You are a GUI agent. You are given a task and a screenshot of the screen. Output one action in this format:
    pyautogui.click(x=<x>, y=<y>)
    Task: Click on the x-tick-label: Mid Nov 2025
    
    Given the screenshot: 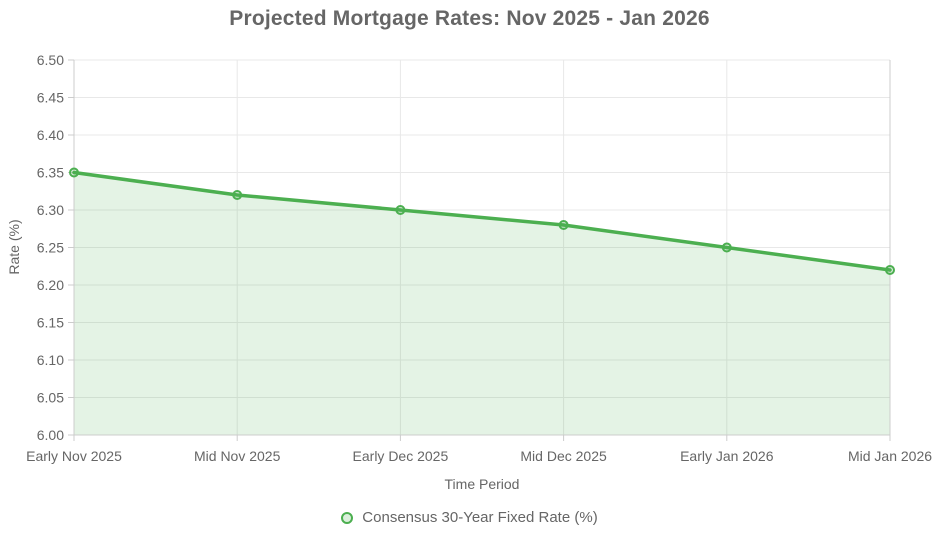 What is the action you would take?
    pyautogui.click(x=237, y=456)
    